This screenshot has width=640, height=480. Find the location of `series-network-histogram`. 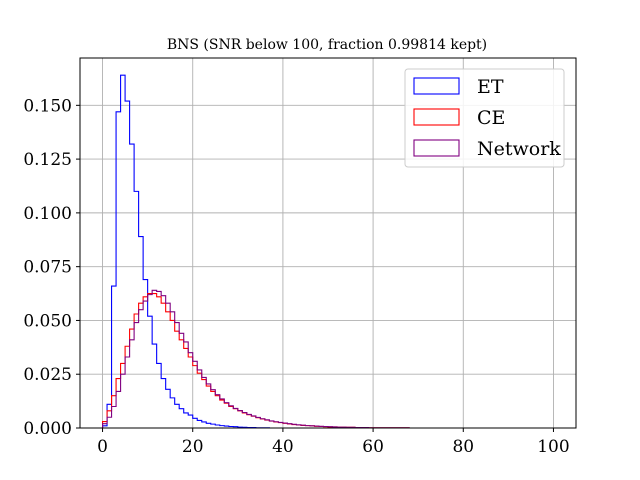

series-network-histogram is located at coordinates (256, 359).